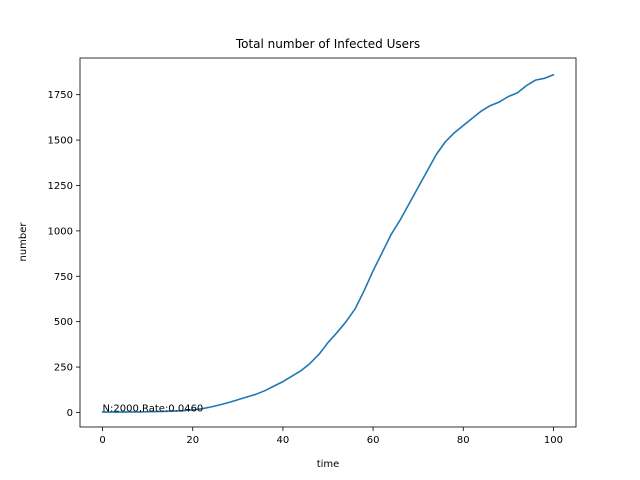 The image size is (640, 480). I want to click on y-tick-label: 1750, so click(60, 95).